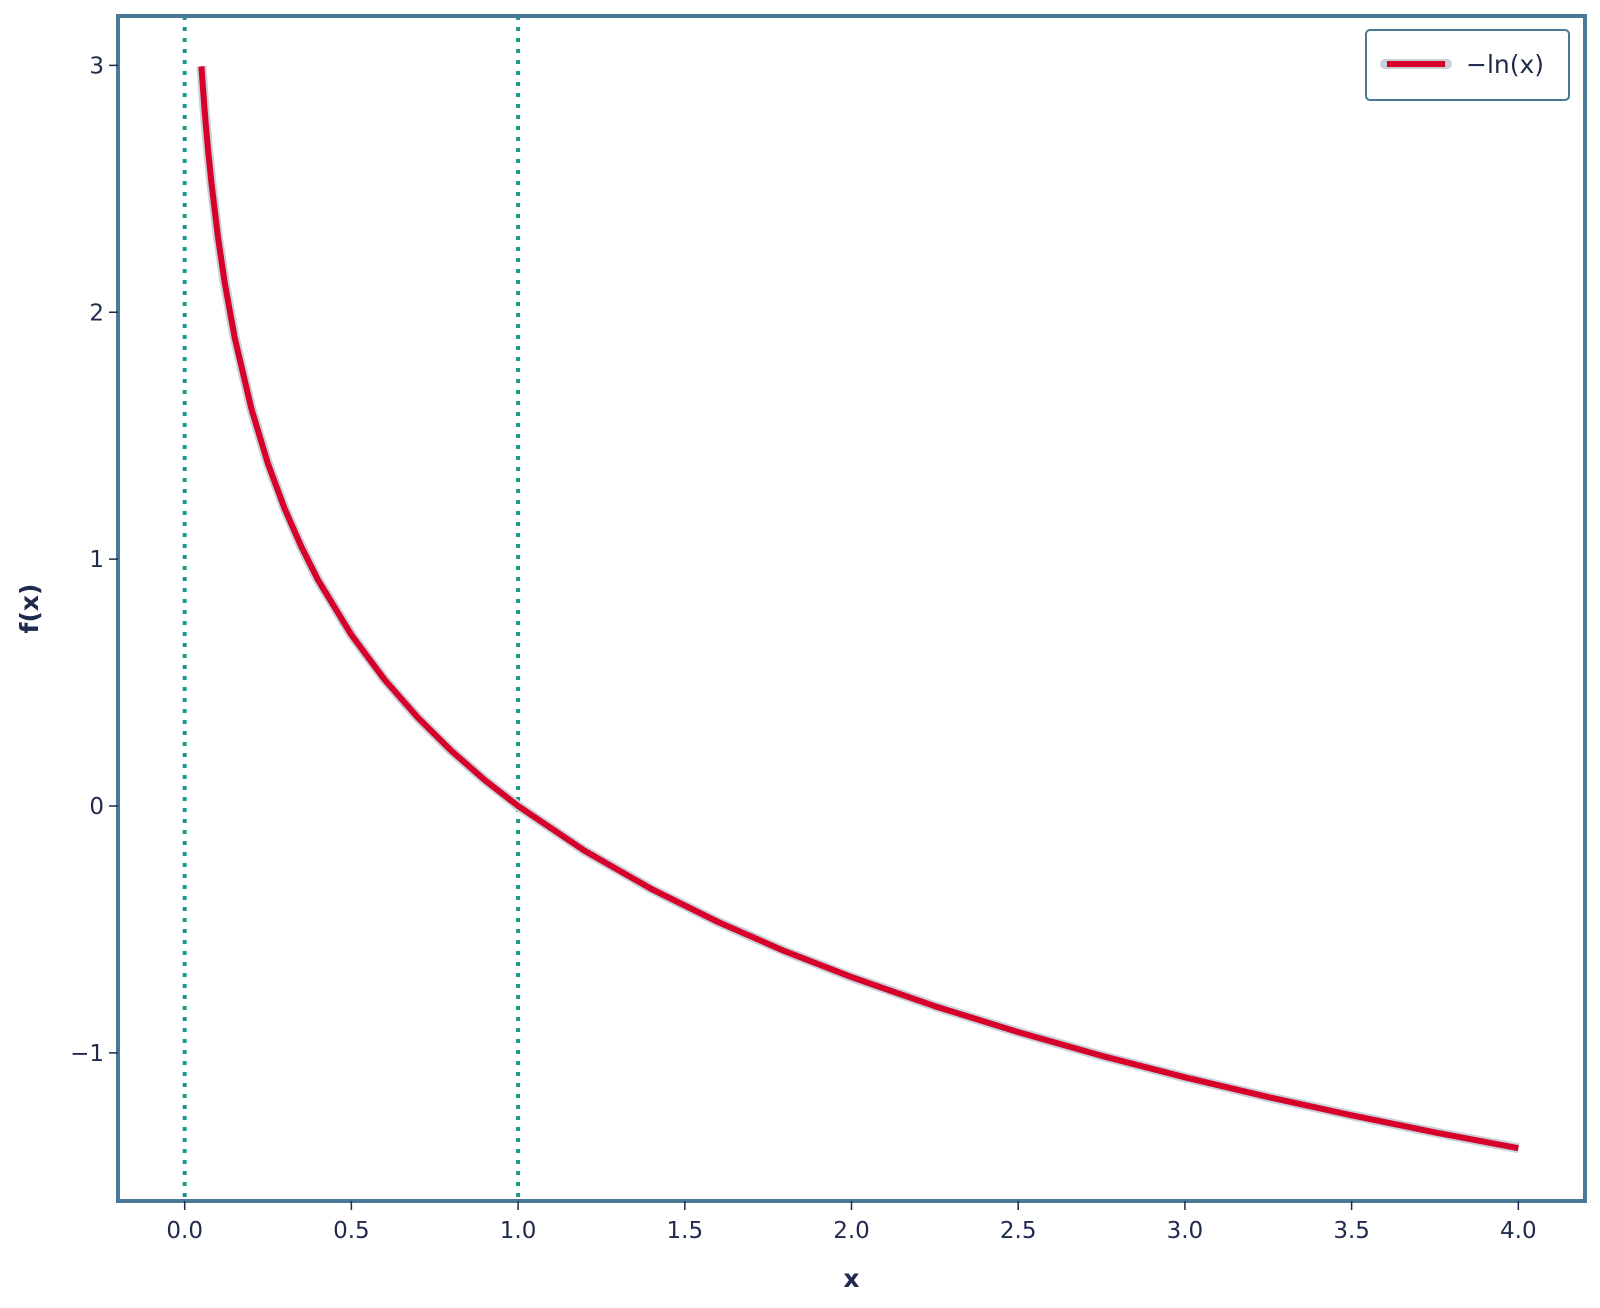  What do you see at coordinates (184, 1231) in the screenshot?
I see `x-tick-label: 0.0` at bounding box center [184, 1231].